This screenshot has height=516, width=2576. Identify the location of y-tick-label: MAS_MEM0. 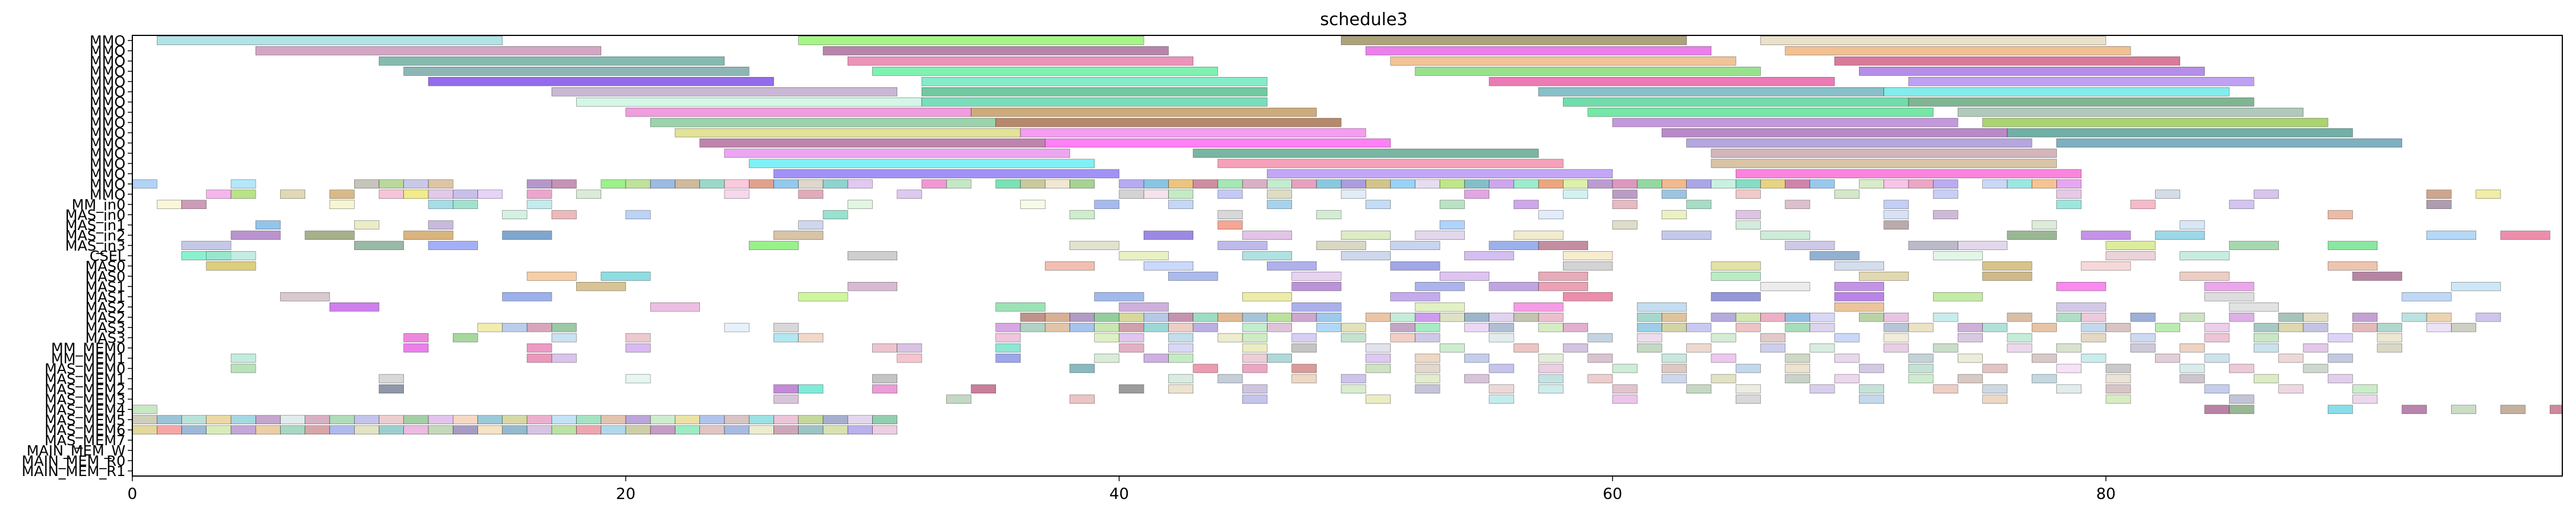
(84, 368).